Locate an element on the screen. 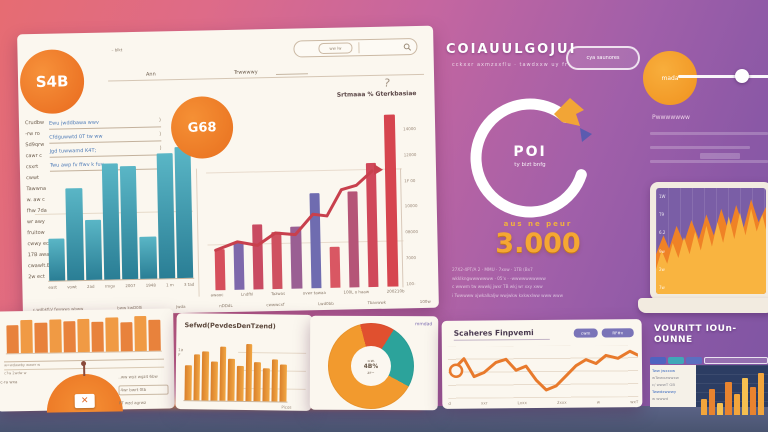 This screenshot has height=432, width=768. widget-panel-label: Pwwwwwww is located at coordinates (671, 117).